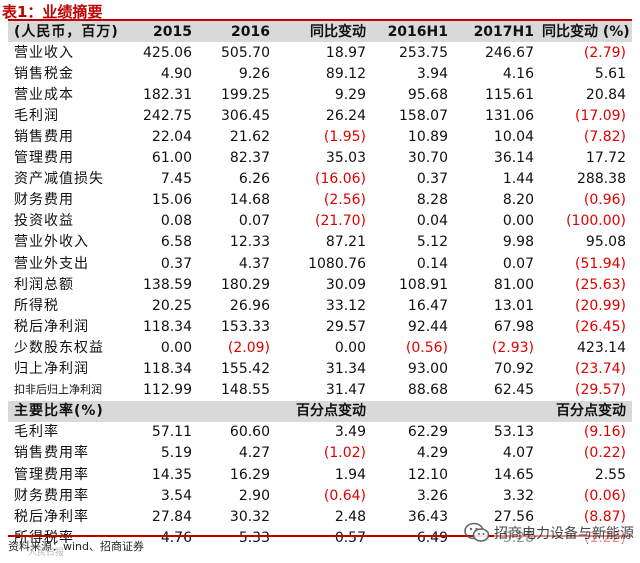  Describe the element at coordinates (345, 284) in the screenshot. I see `table-cell: 30.09` at that location.